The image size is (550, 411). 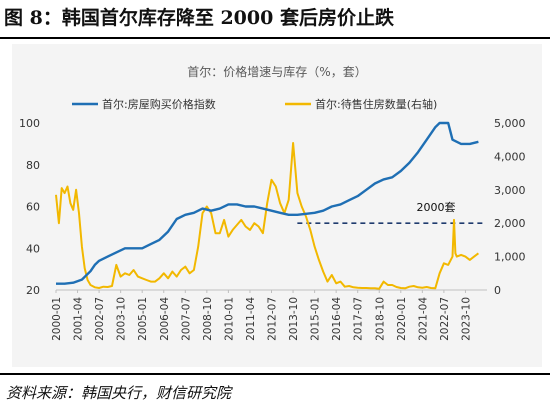 What do you see at coordinates (510, 257) in the screenshot?
I see `y-right-tick-label: 1,000` at bounding box center [510, 257].